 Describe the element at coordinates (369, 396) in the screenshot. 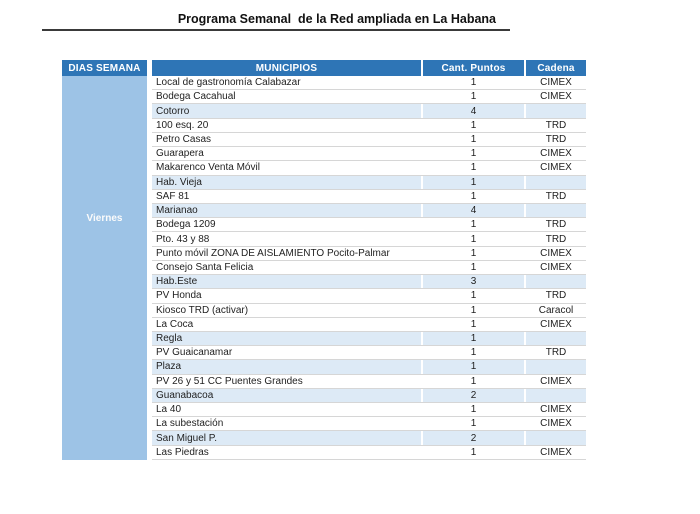

I see `table-row: Guanabacoa 2` at that location.